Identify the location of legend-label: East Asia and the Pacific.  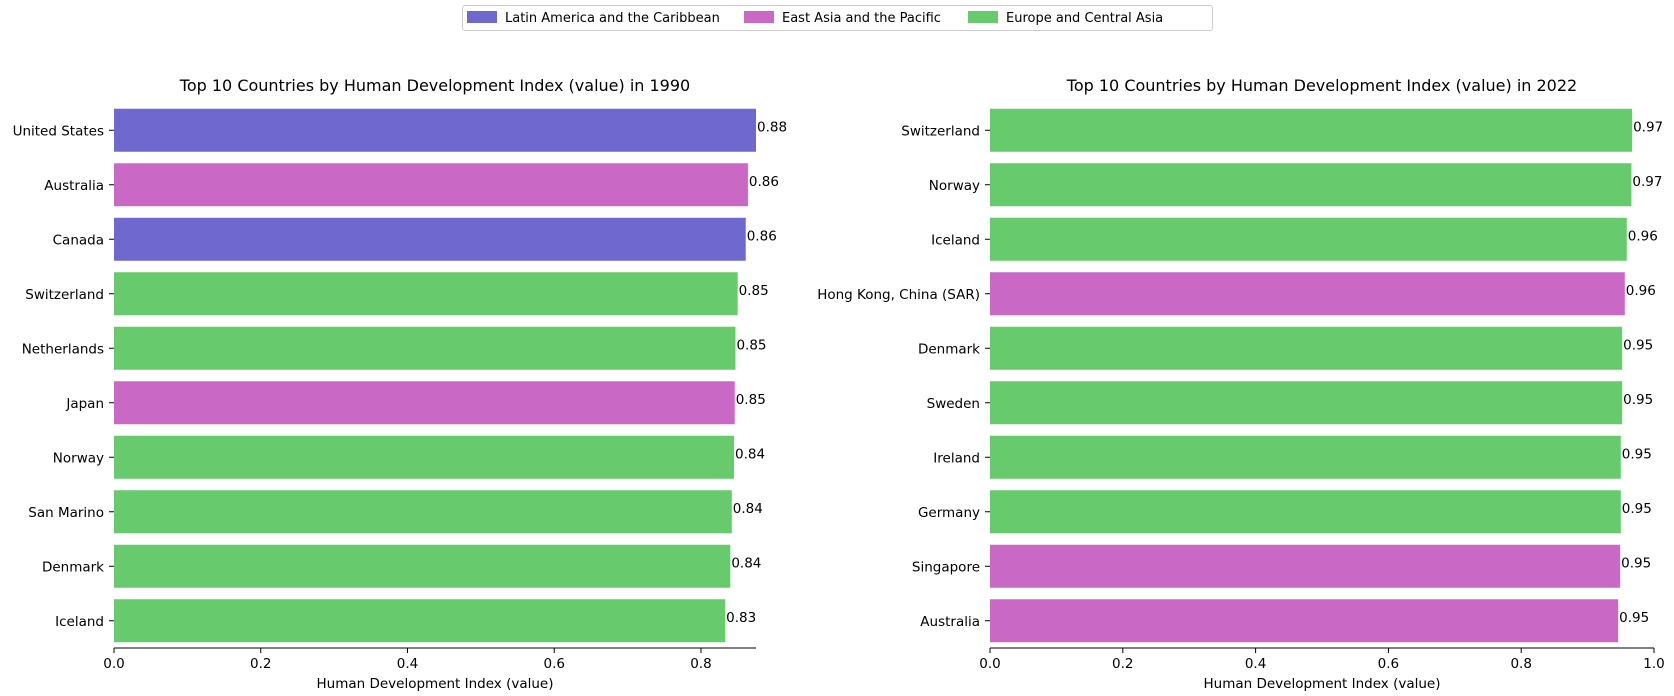
(861, 18).